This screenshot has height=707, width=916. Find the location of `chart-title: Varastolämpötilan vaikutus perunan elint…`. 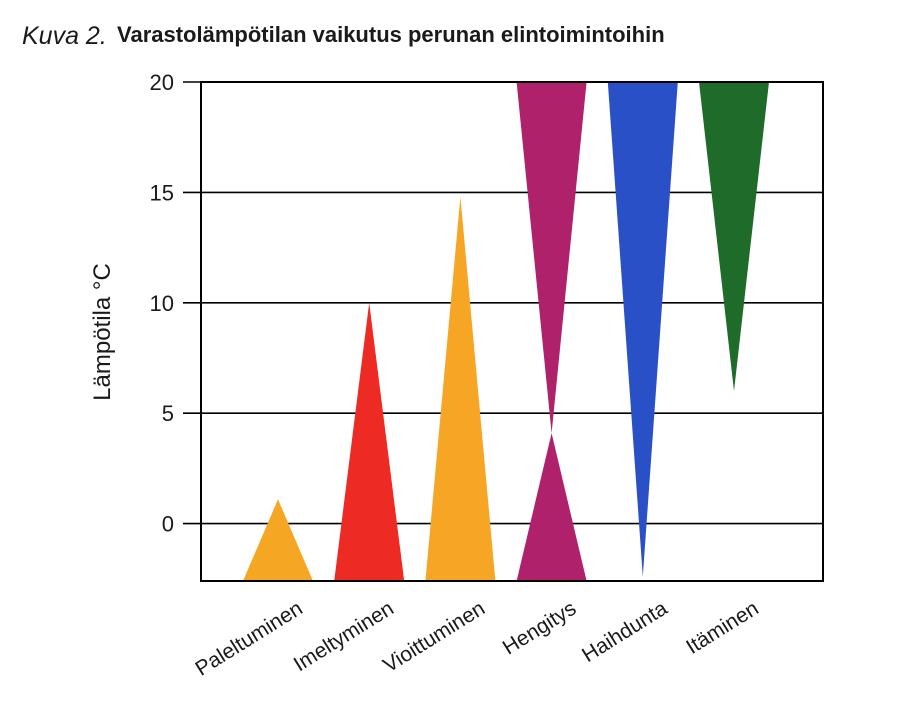

chart-title: Varastolämpötilan vaikutus perunan elint… is located at coordinates (391, 34).